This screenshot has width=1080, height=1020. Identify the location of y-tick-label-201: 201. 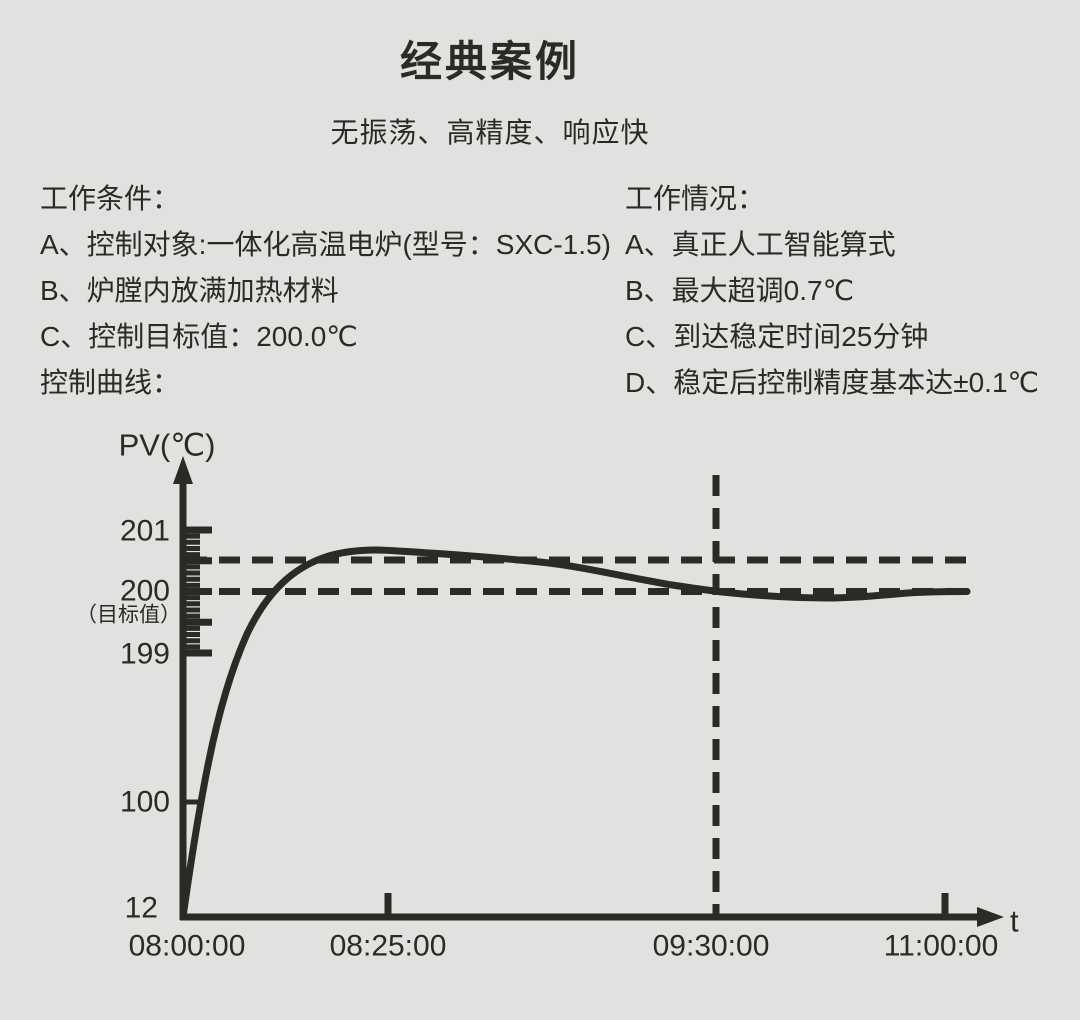
(145, 531).